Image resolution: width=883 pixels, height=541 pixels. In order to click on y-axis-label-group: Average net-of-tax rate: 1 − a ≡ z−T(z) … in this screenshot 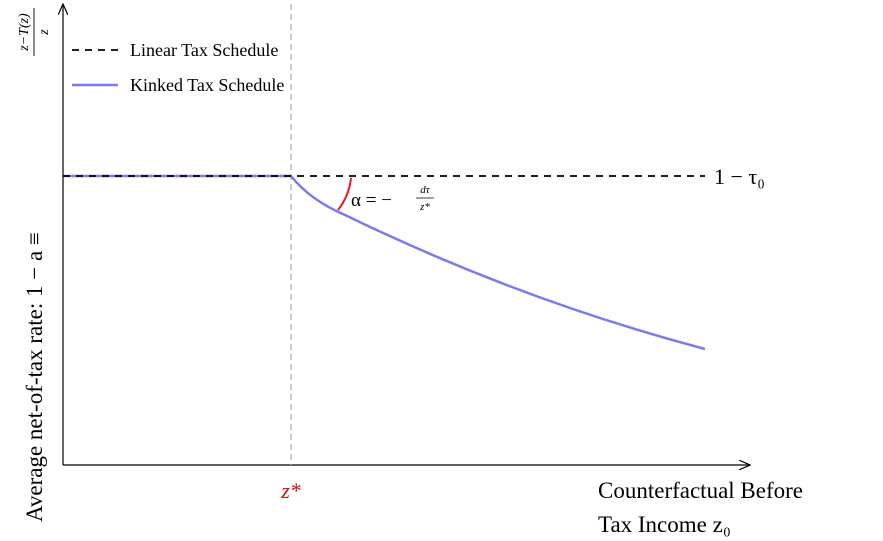, I will do `click(34, 265)`.